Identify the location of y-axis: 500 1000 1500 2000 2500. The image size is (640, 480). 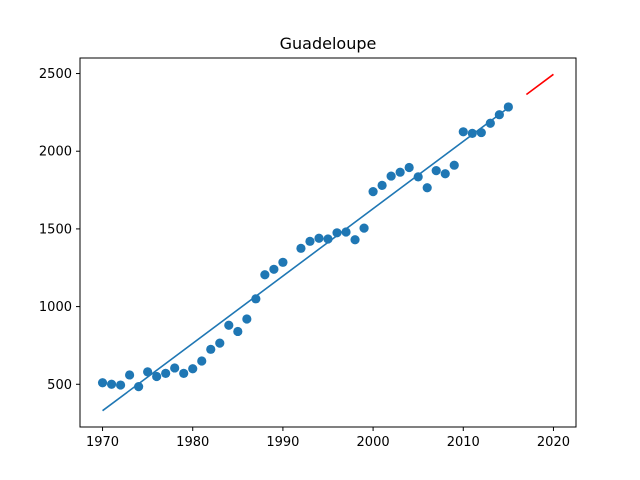
(59, 230).